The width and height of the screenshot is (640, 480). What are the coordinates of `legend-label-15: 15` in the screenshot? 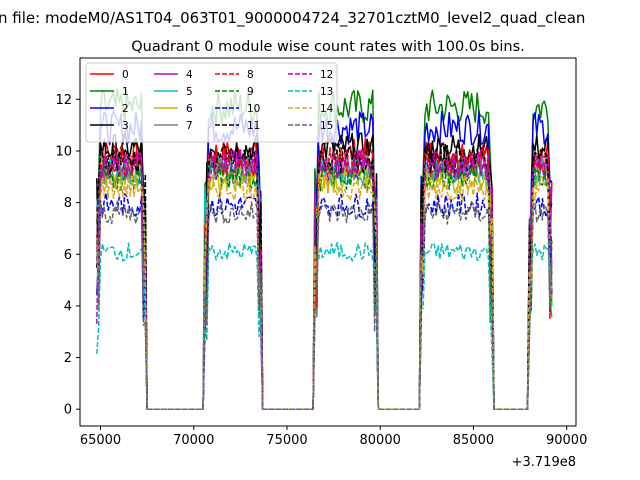 It's located at (326, 126).